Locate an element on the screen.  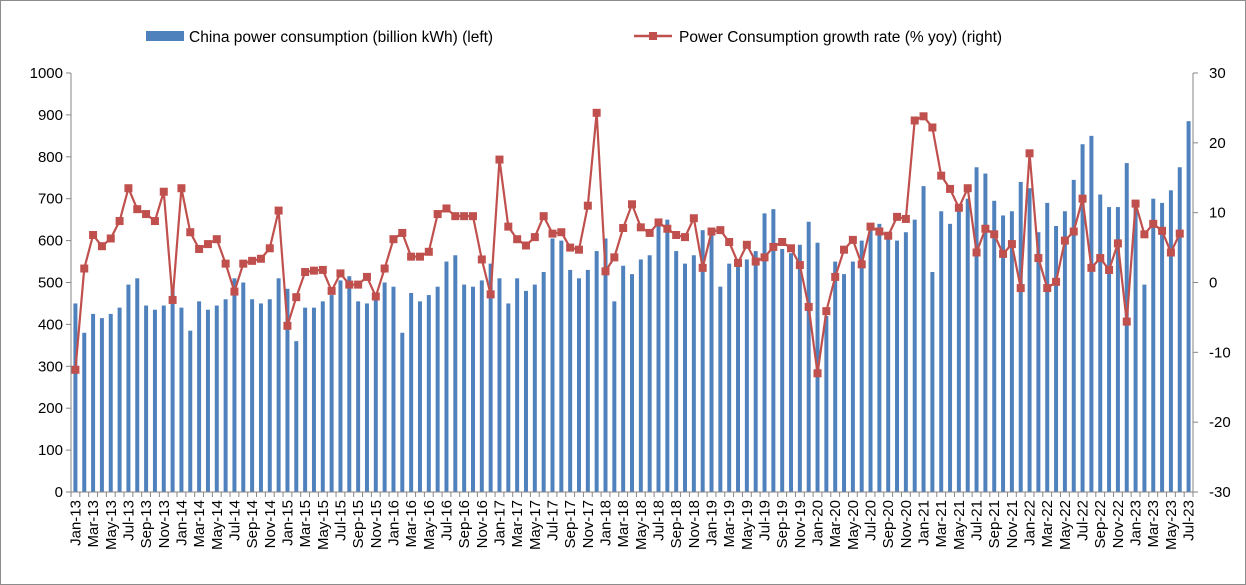
right-axis-tick-label: 10 is located at coordinates (1217, 213).